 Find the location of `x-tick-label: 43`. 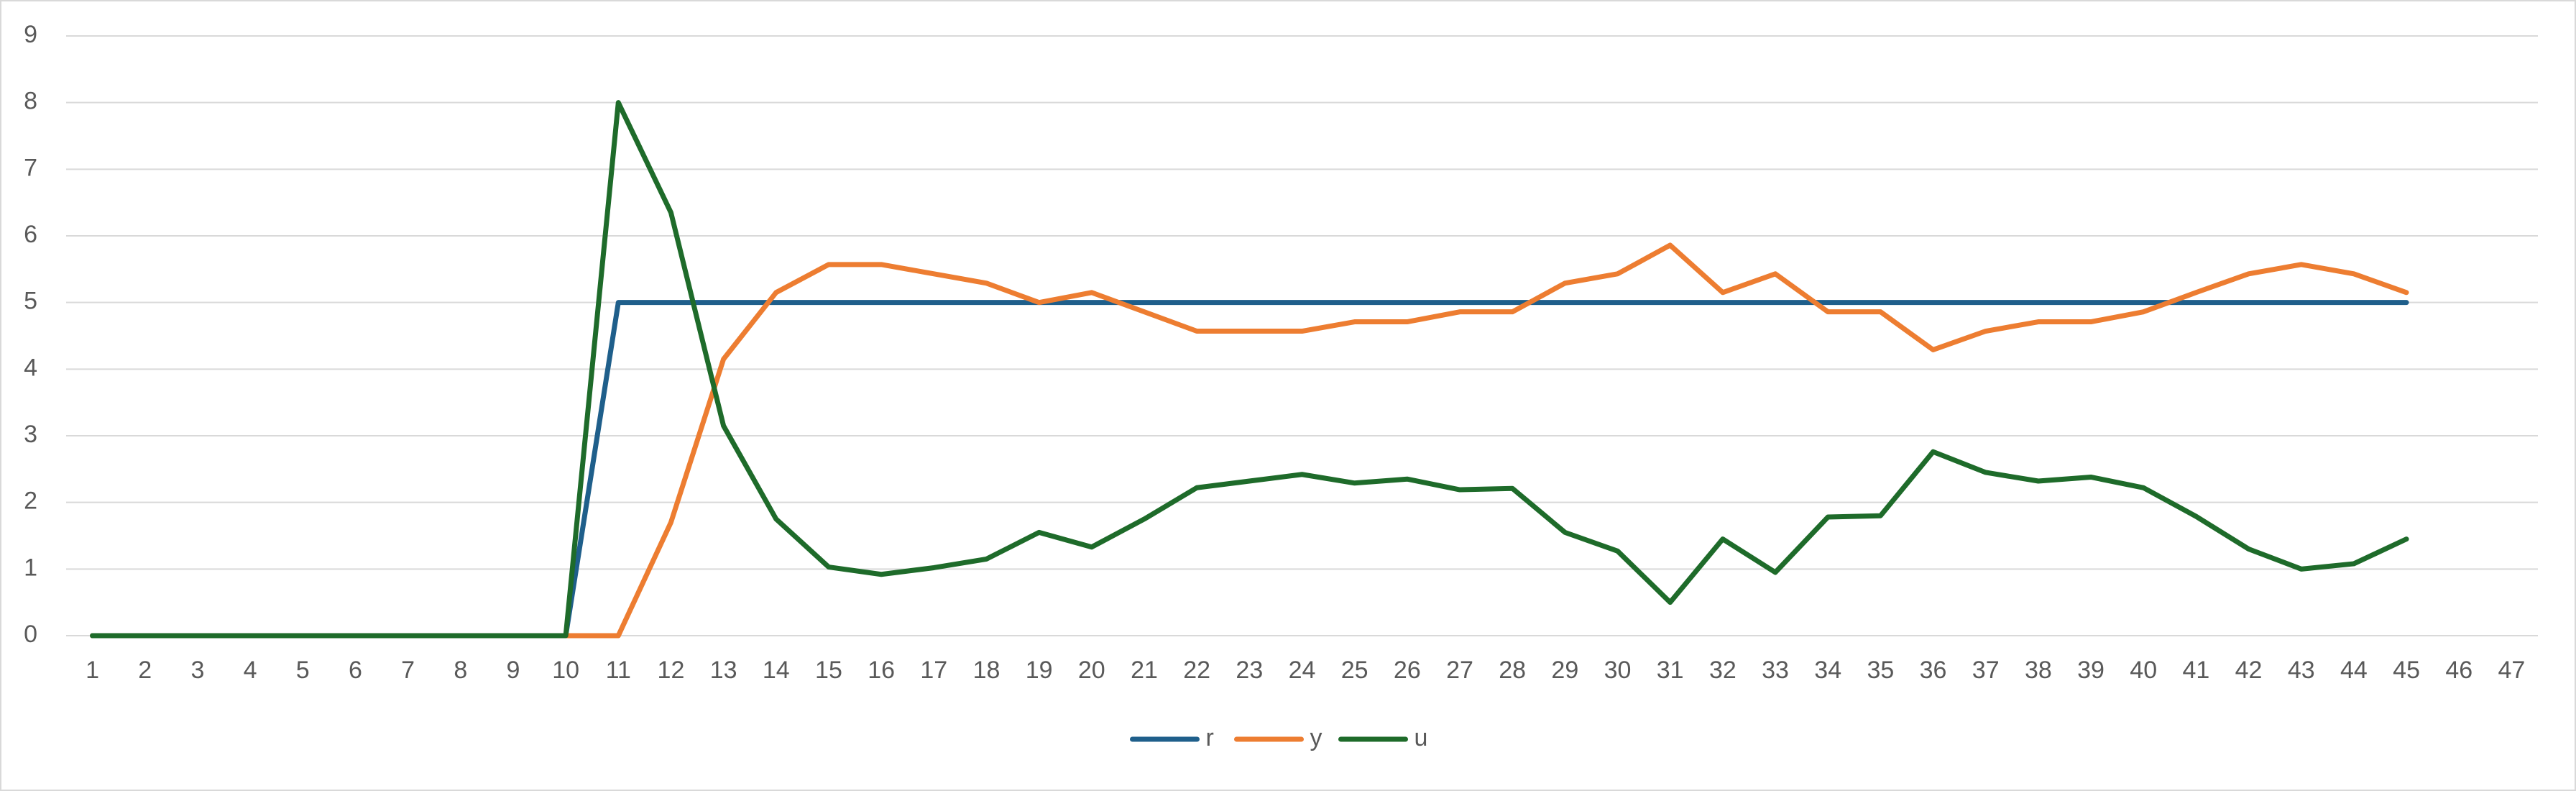

x-tick-label: 43 is located at coordinates (2301, 671).